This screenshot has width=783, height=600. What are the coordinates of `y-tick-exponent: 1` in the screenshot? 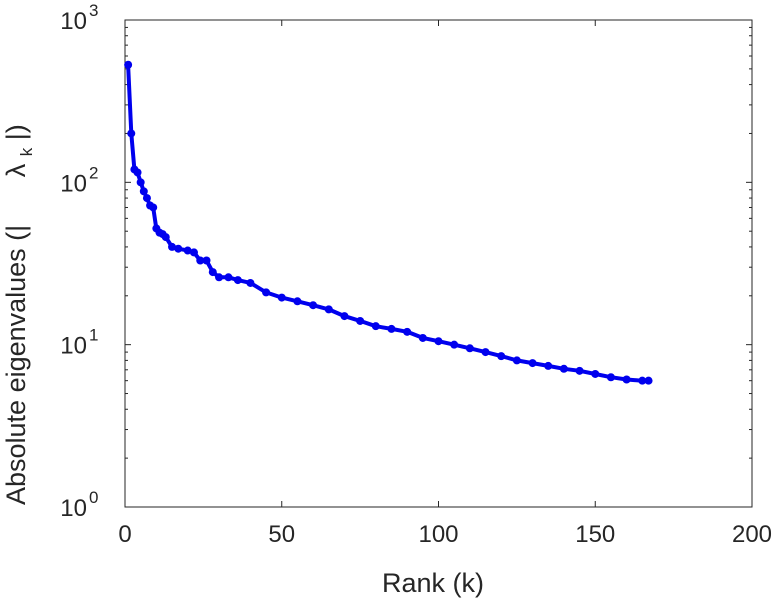 It's located at (93, 335).